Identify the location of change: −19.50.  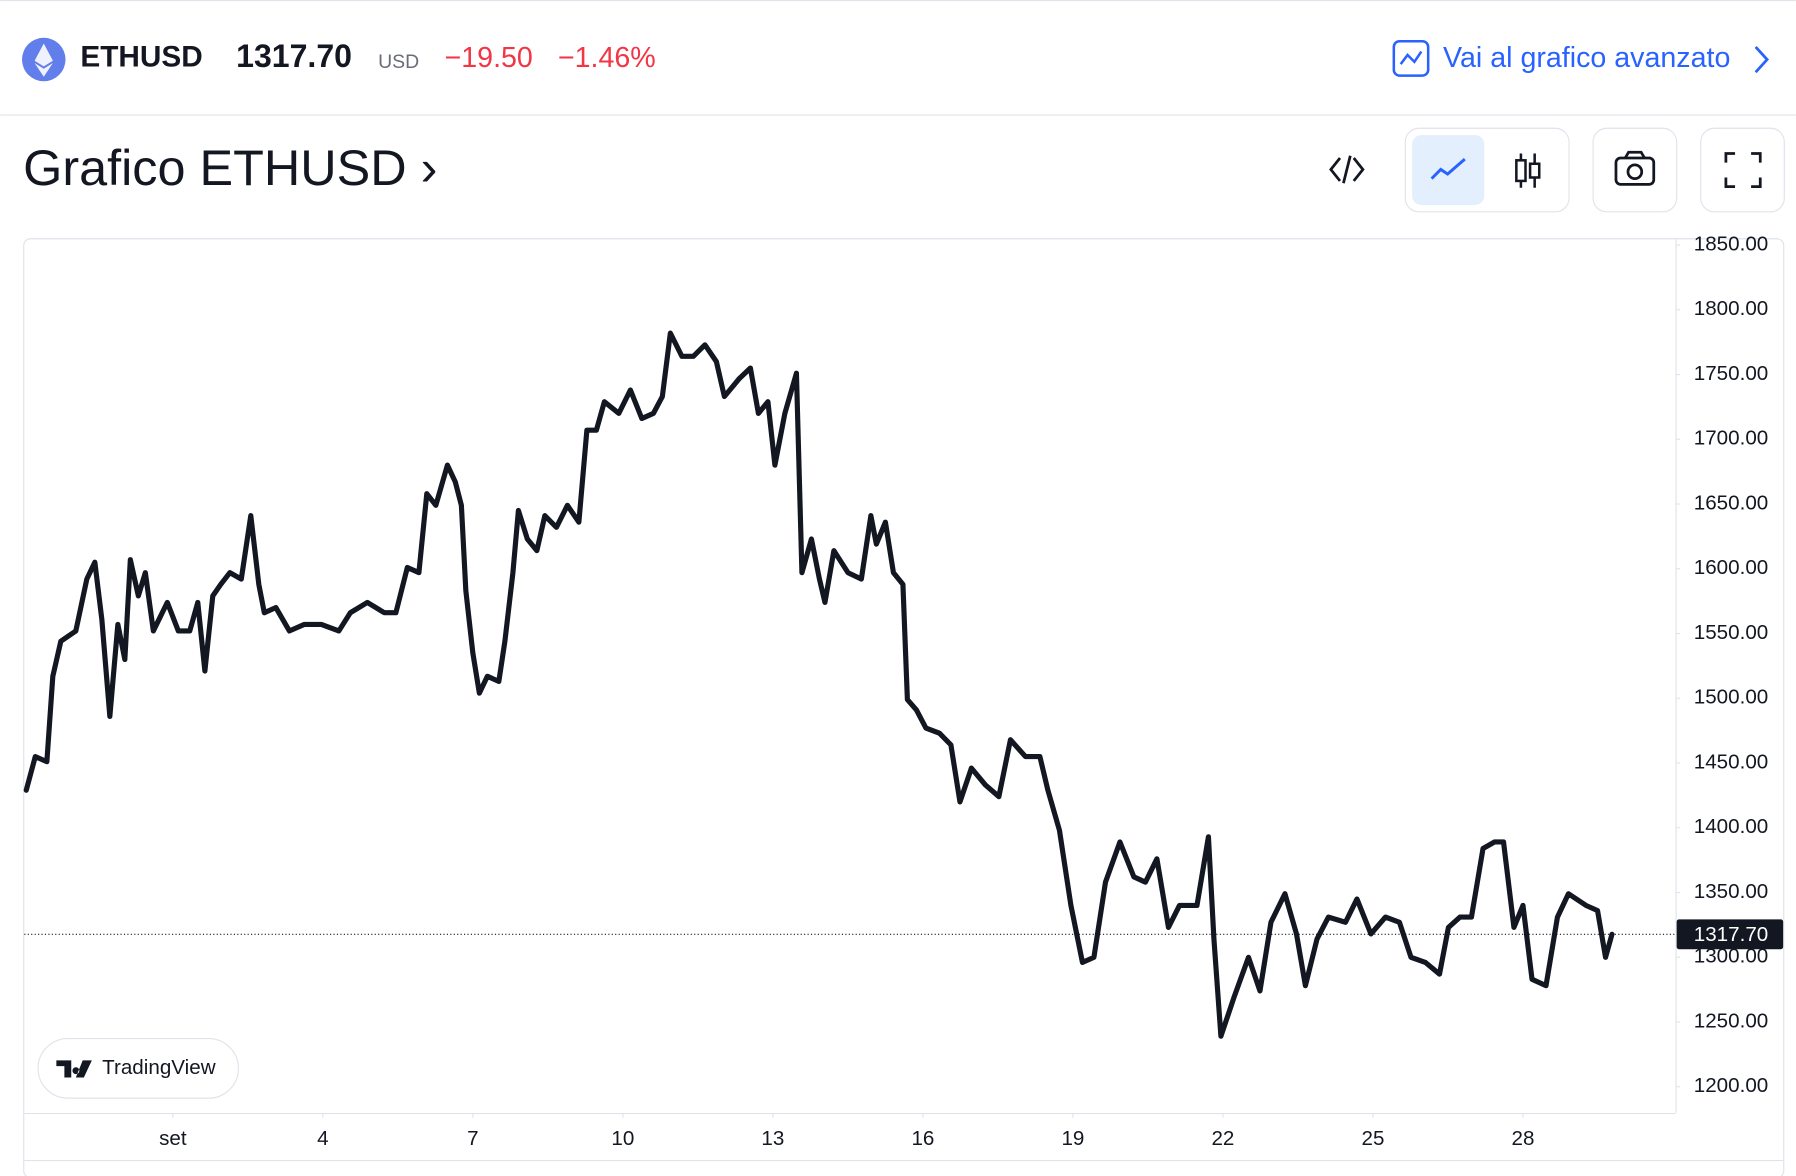
(489, 58).